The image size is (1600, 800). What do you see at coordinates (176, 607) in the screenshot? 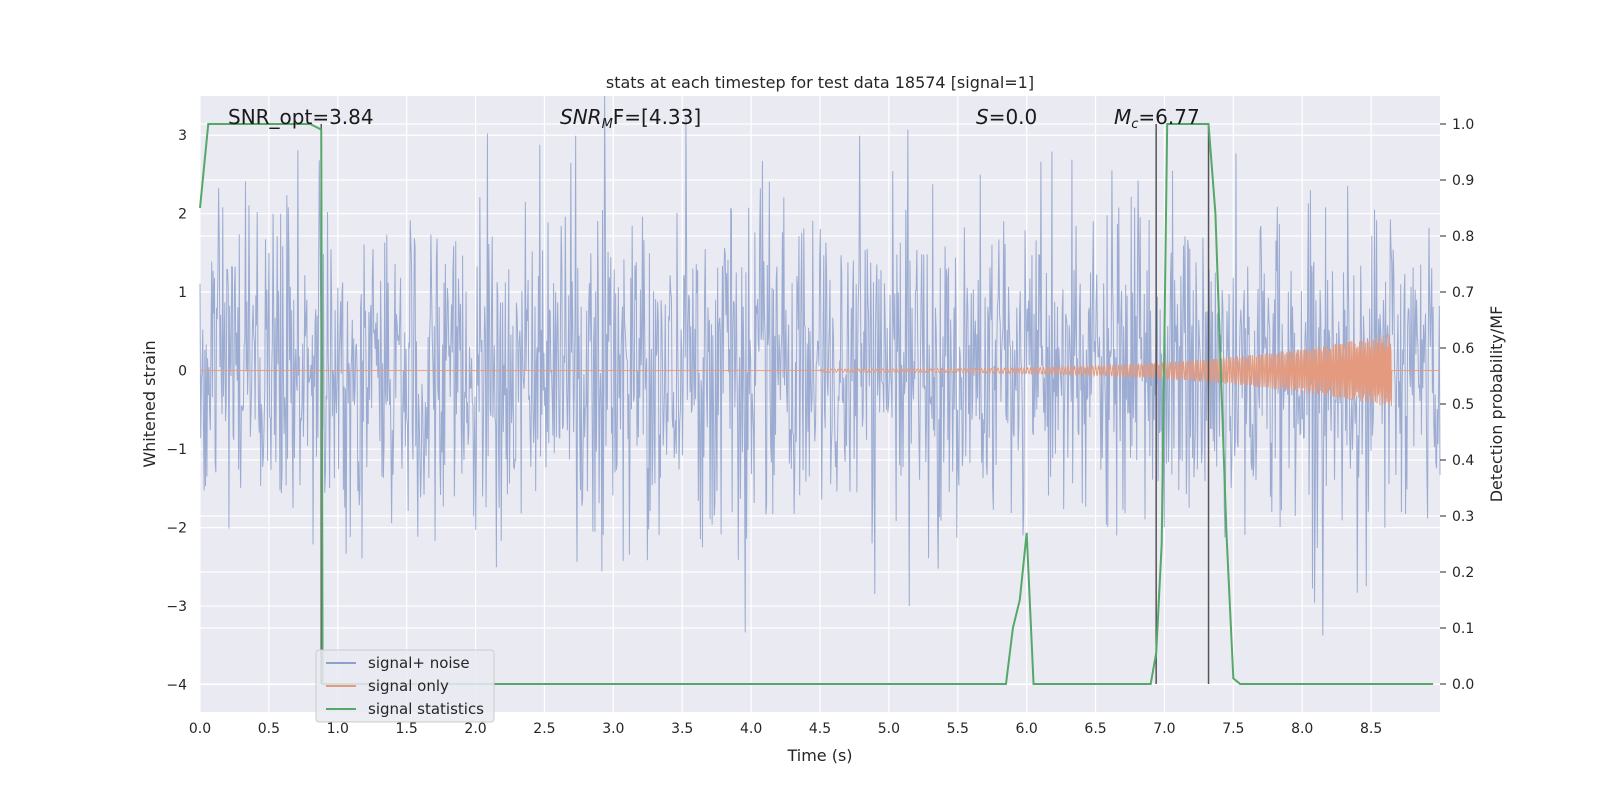
I see `y-tick-label: −3` at bounding box center [176, 607].